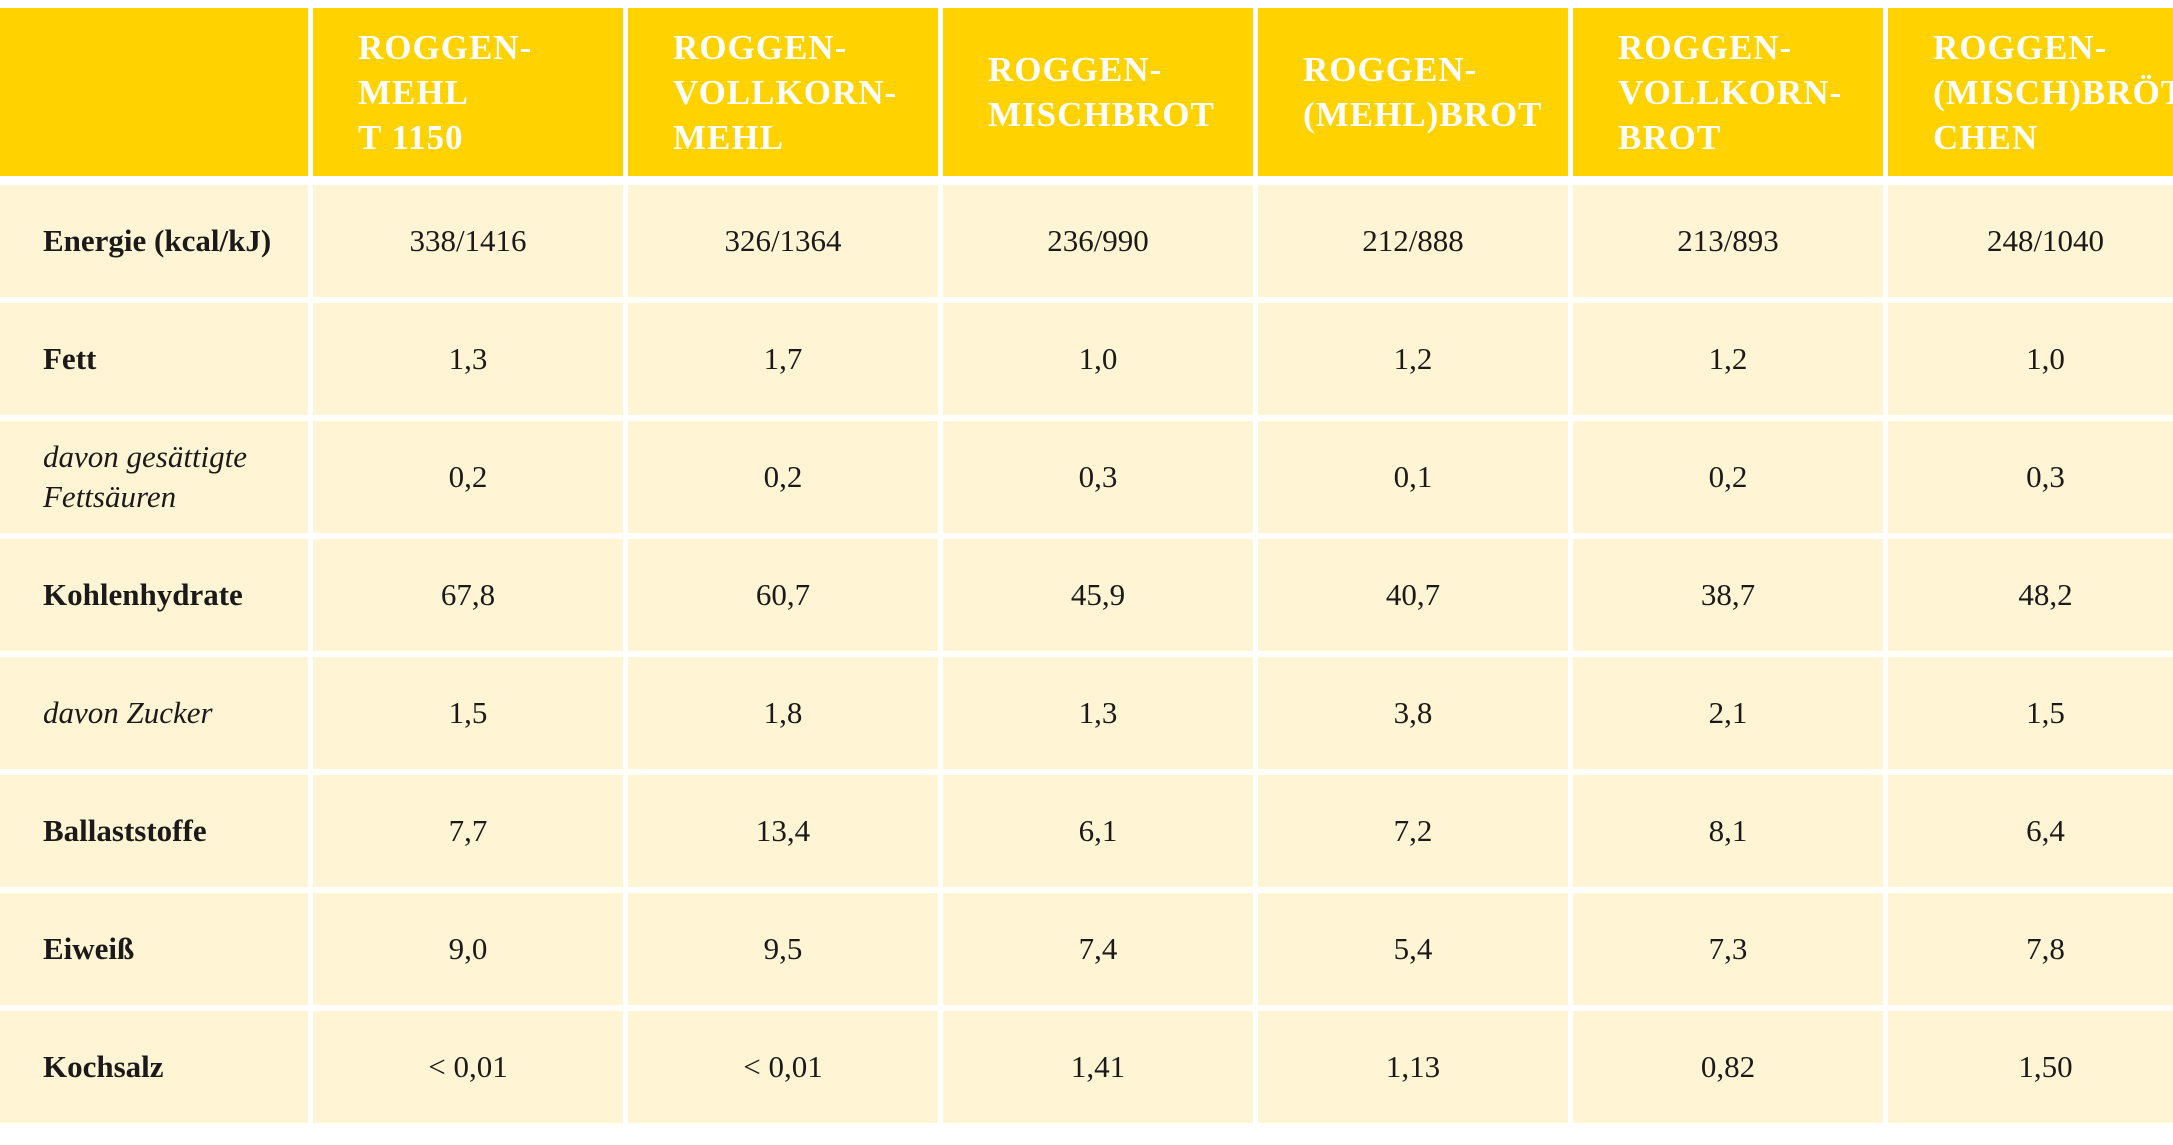  Describe the element at coordinates (2030, 949) in the screenshot. I see `table-cell: 7,8` at that location.